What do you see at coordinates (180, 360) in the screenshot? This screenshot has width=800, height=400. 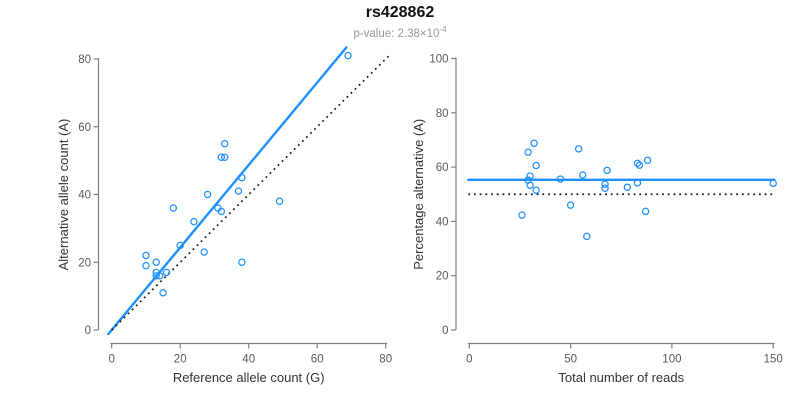 I see `x-tick-label: 20` at bounding box center [180, 360].